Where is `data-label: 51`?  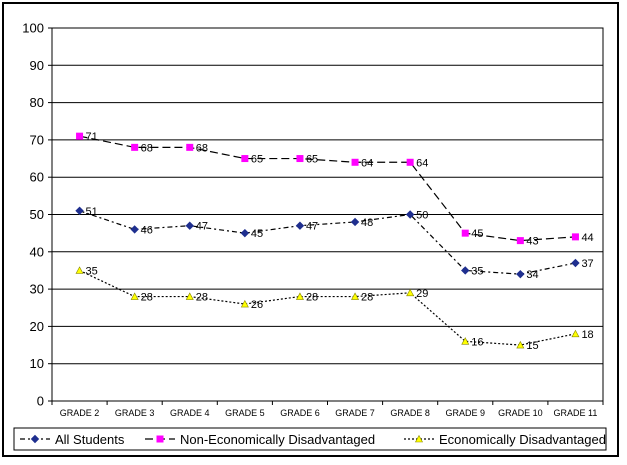
data-label: 51 is located at coordinates (92, 212).